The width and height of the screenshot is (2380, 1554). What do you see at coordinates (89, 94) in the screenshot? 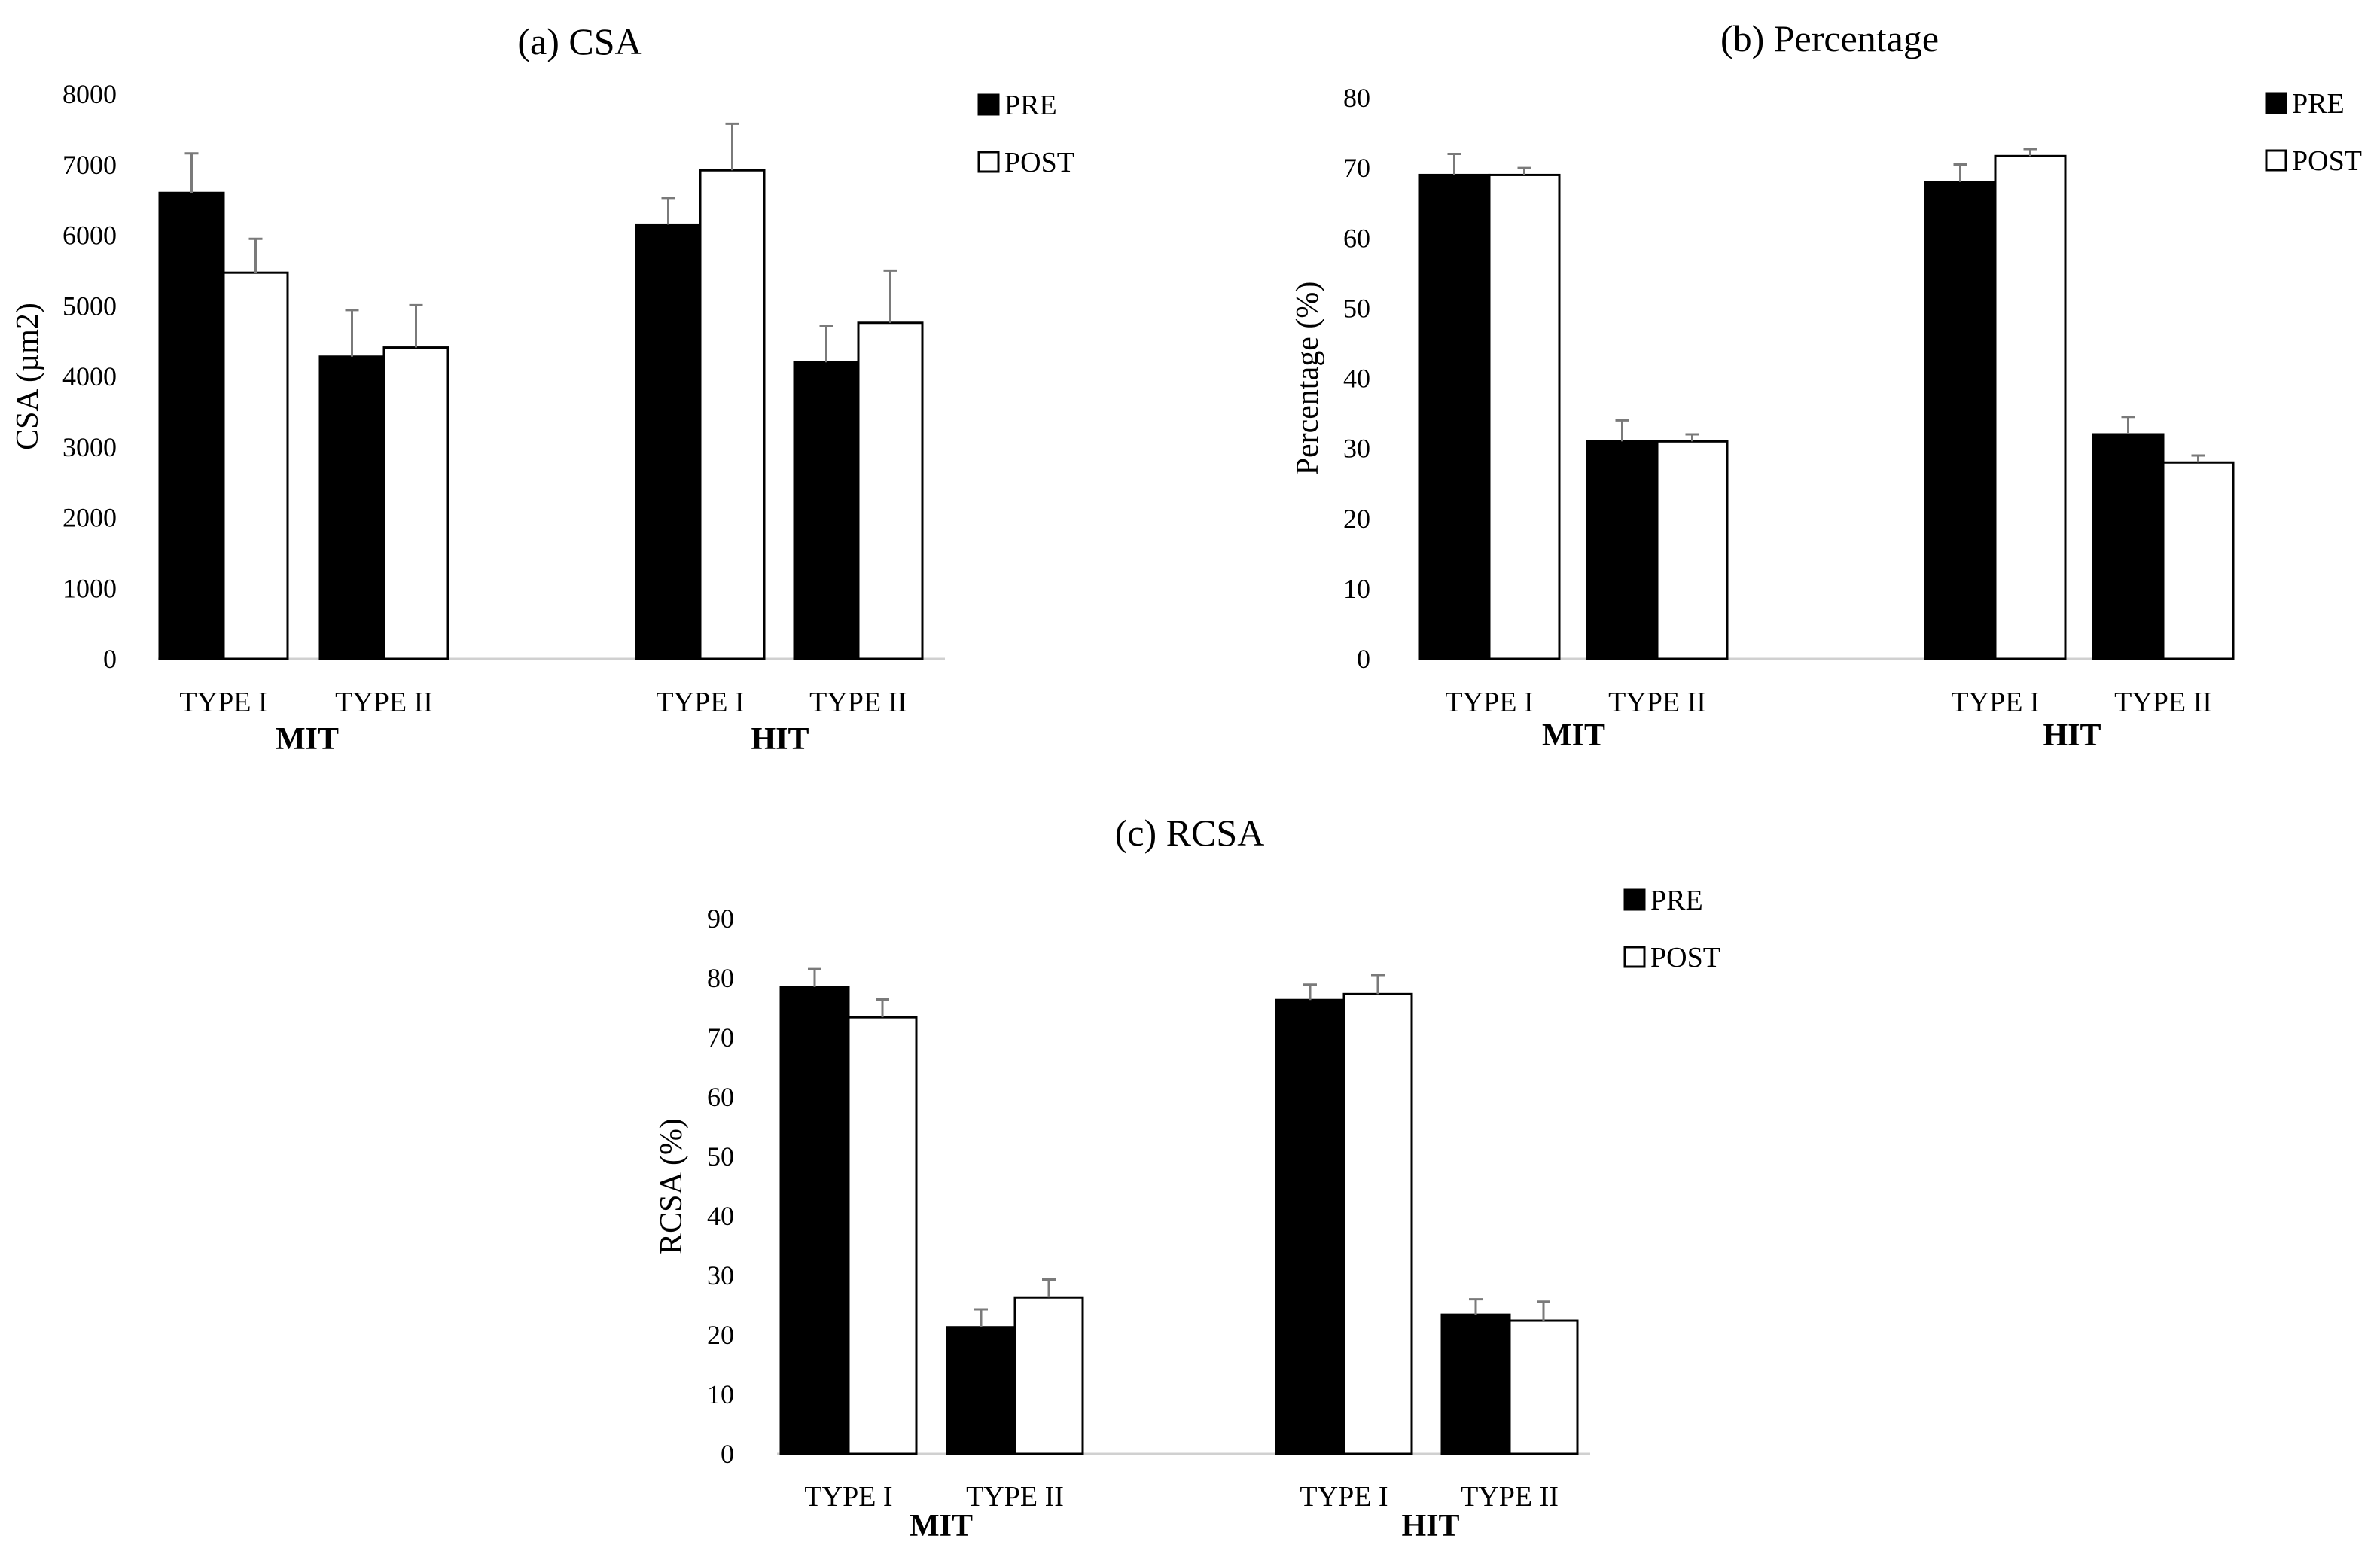
I see `y-tick-label: 8000` at bounding box center [89, 94].